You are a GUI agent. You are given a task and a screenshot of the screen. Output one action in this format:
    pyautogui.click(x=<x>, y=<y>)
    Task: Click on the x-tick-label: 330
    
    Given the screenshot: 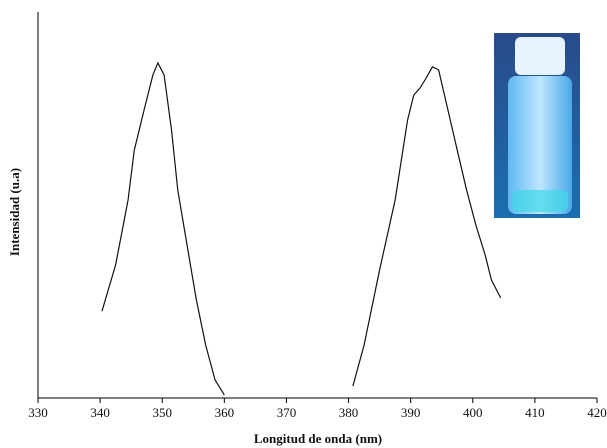 What is the action you would take?
    pyautogui.click(x=38, y=412)
    